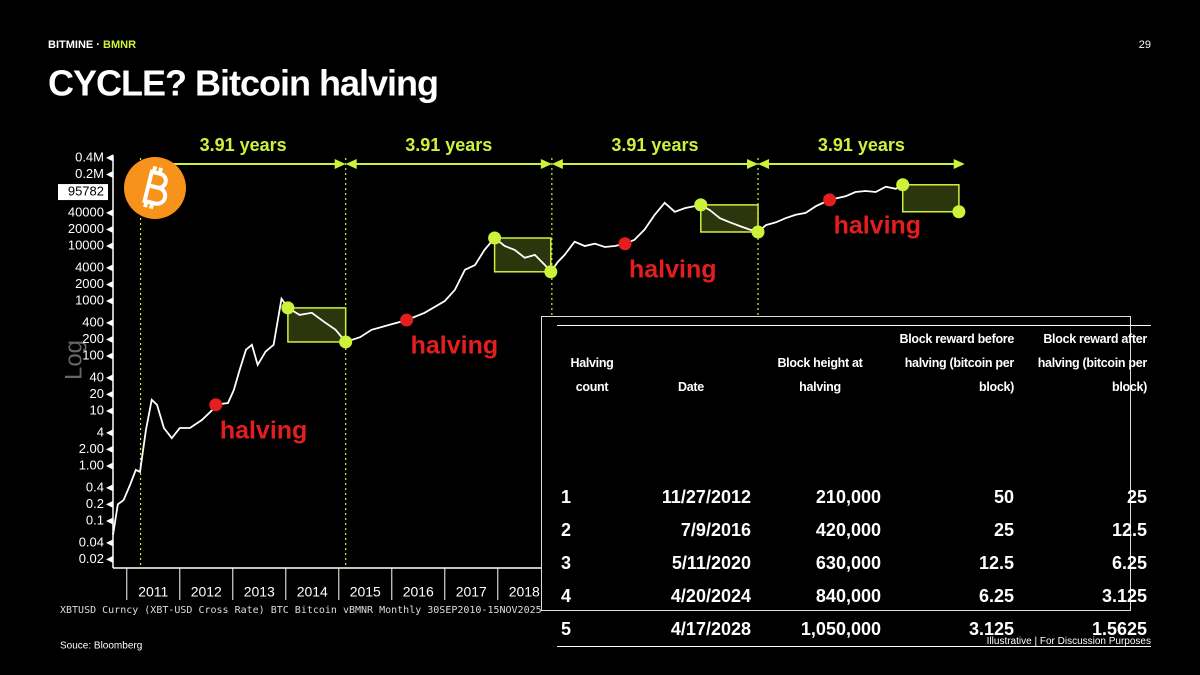  What do you see at coordinates (89, 283) in the screenshot?
I see `y-tick-label: 2000` at bounding box center [89, 283].